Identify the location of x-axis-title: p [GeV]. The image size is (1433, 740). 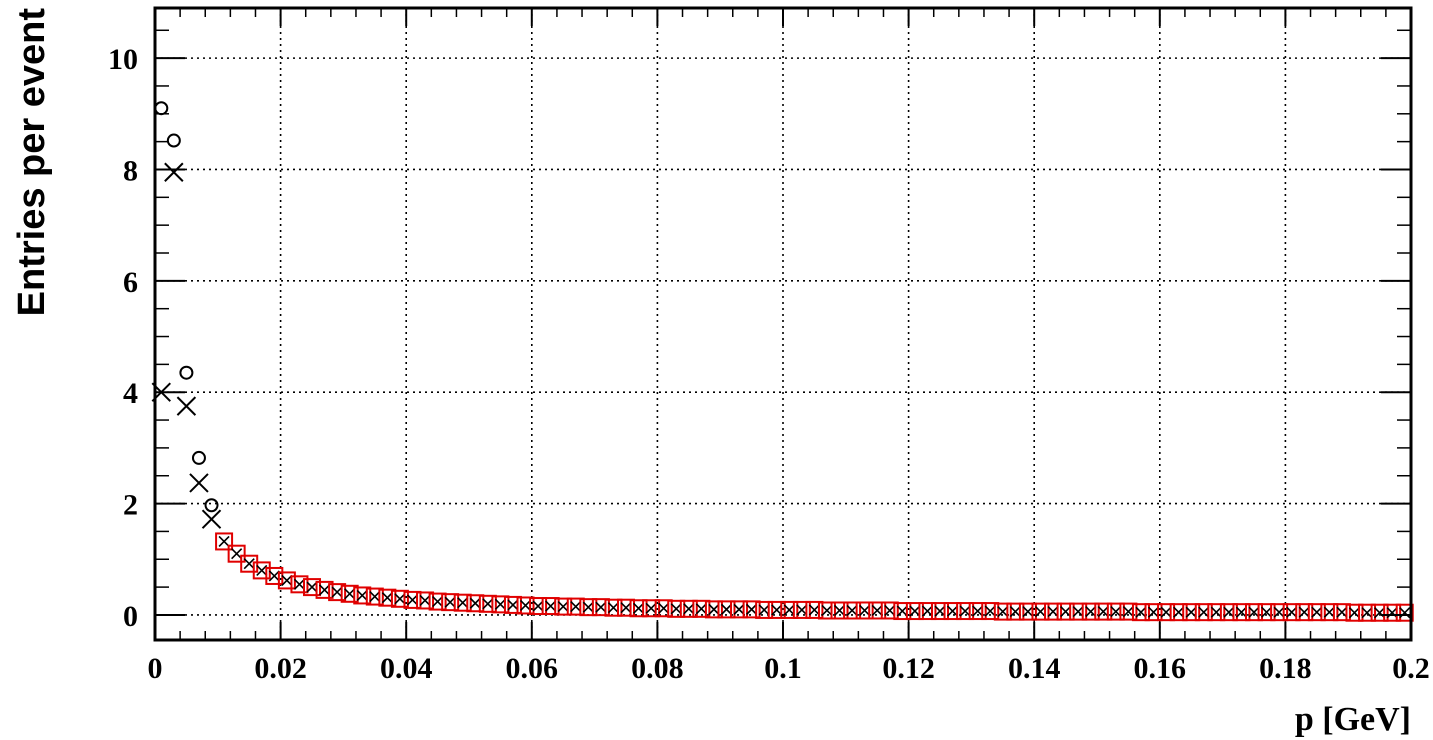
(1353, 719).